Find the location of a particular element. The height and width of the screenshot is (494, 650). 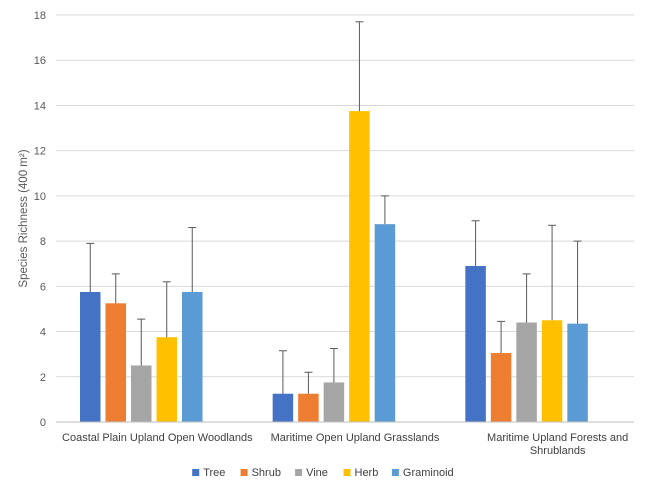

legend-label: Herb is located at coordinates (367, 473).